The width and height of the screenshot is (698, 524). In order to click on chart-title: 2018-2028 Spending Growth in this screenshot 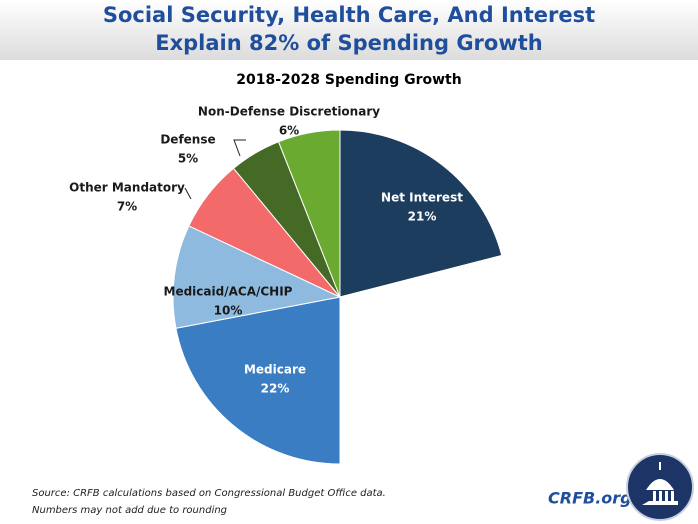, I will do `click(348, 80)`.